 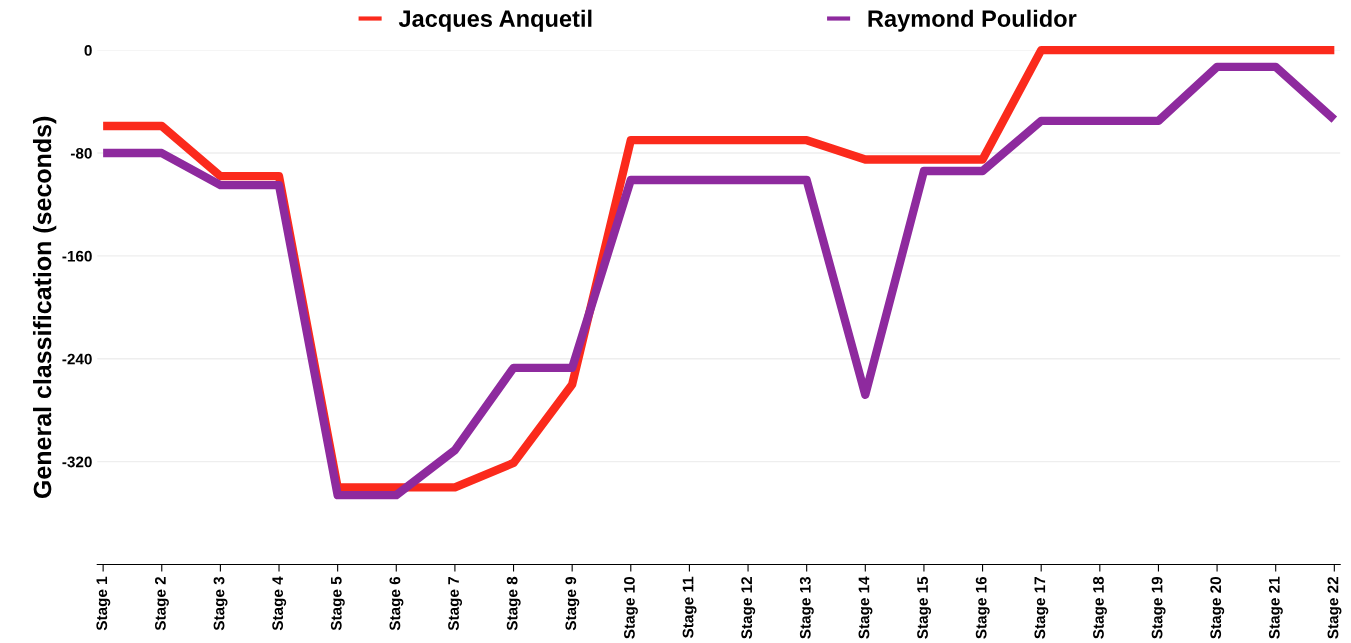 I want to click on x-tick-label: Stage 6, so click(x=396, y=603).